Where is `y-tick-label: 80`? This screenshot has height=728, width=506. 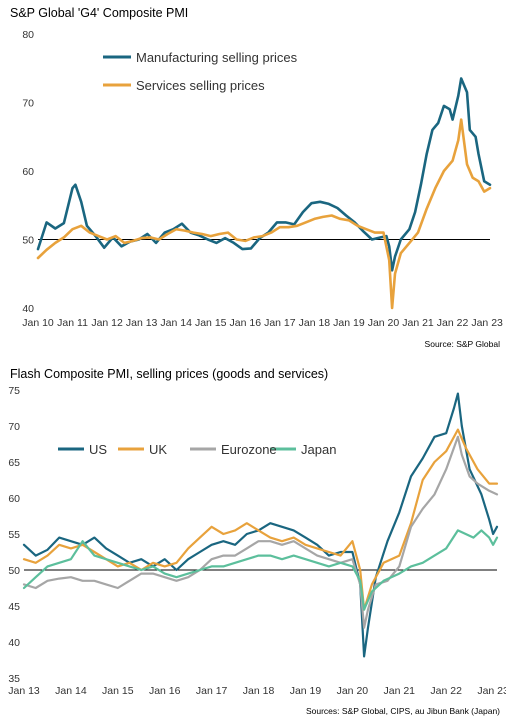 y-tick-label: 80 is located at coordinates (28, 35).